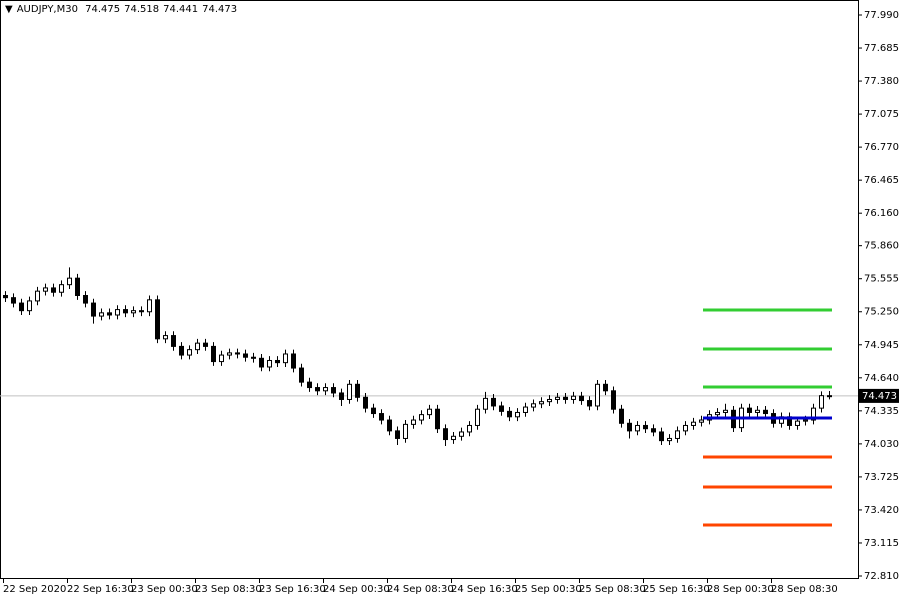  I want to click on price-label-box, so click(879, 395).